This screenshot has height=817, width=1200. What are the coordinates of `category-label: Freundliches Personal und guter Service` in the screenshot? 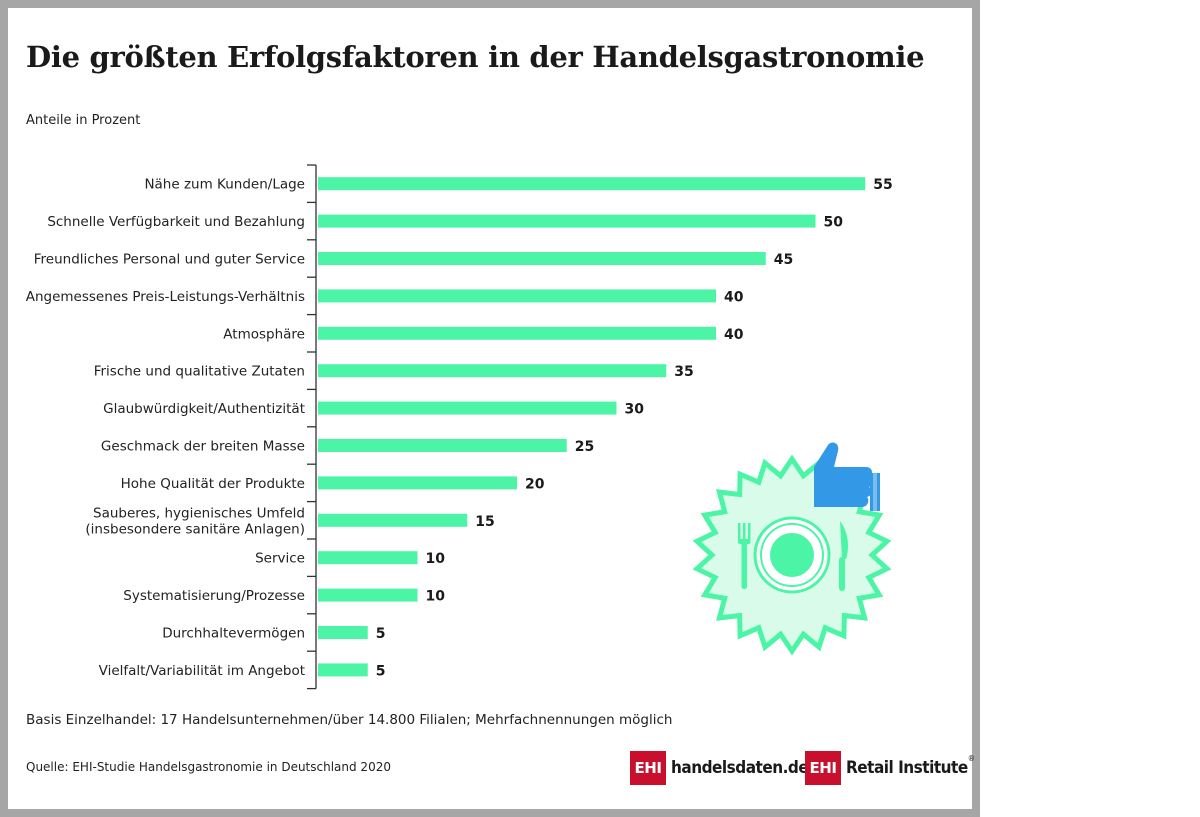 It's located at (169, 260).